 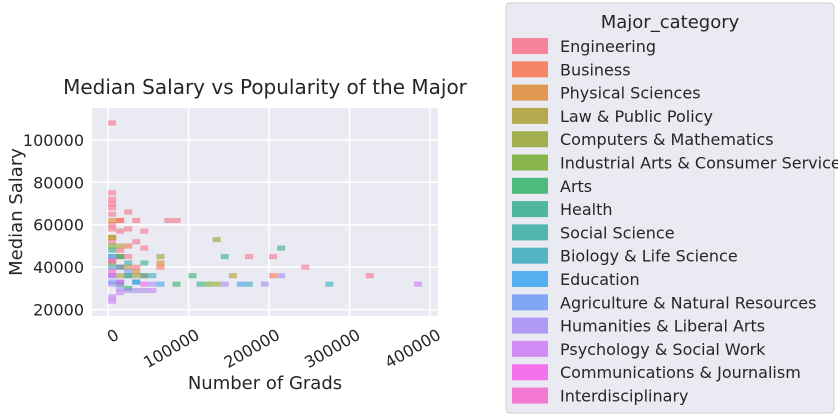 I want to click on legend-label: Education, so click(x=600, y=279).